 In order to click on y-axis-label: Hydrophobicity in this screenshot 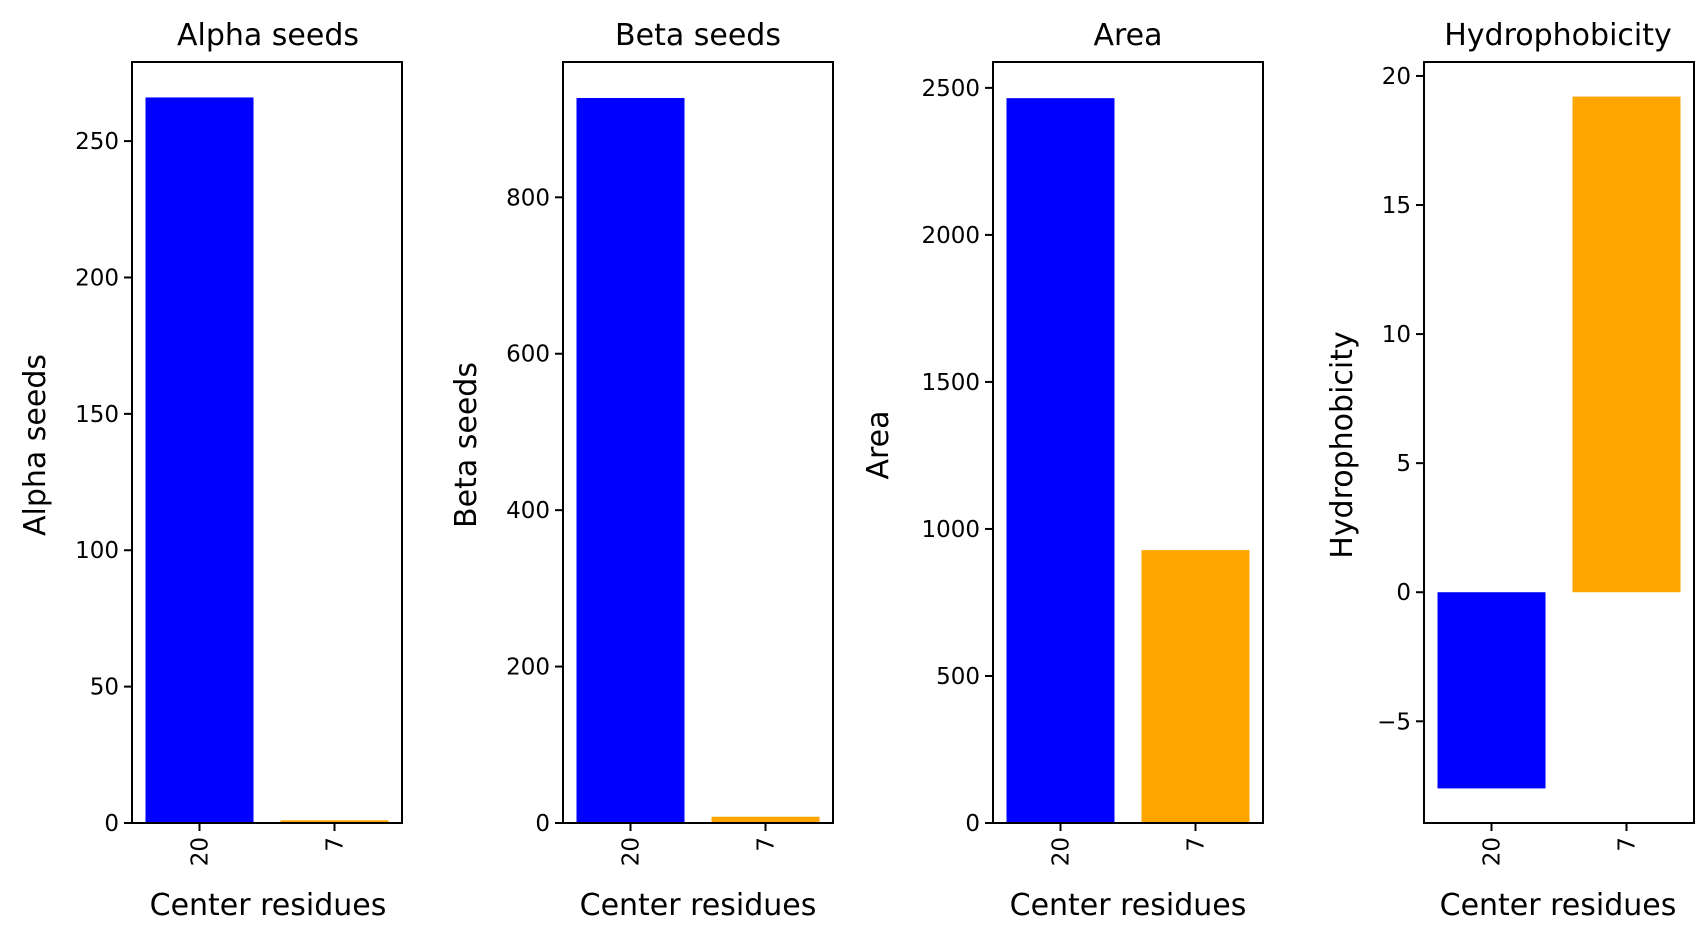, I will do `click(1342, 445)`.